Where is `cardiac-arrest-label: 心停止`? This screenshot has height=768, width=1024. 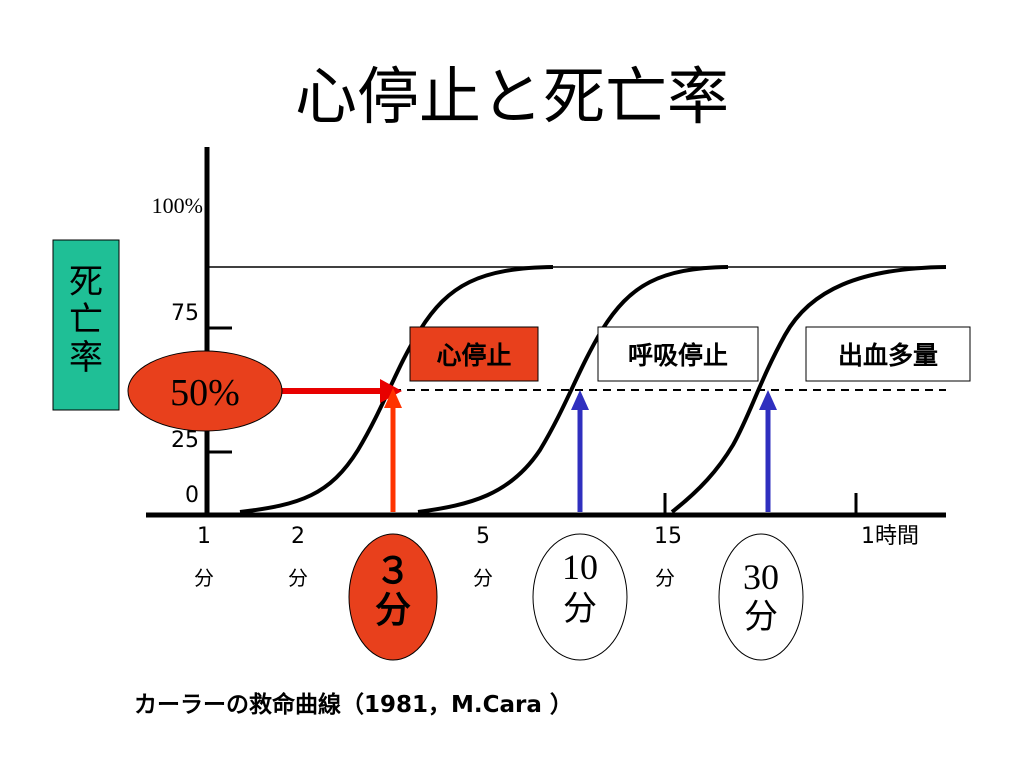 cardiac-arrest-label: 心停止 is located at coordinates (473, 355).